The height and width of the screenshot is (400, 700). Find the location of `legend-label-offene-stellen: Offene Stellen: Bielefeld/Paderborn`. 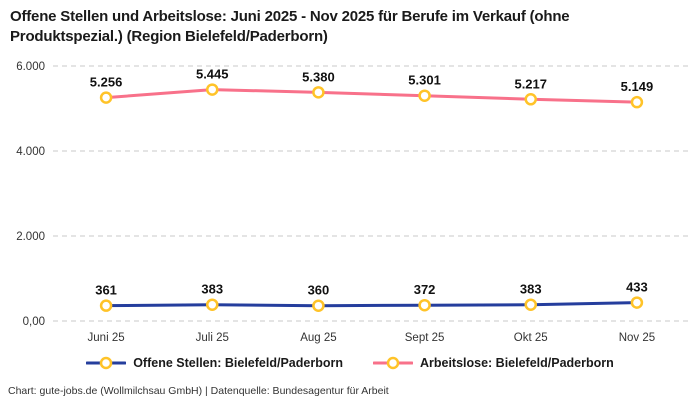

legend-label-offene-stellen: Offene Stellen: Bielefeld/Paderborn is located at coordinates (238, 363).